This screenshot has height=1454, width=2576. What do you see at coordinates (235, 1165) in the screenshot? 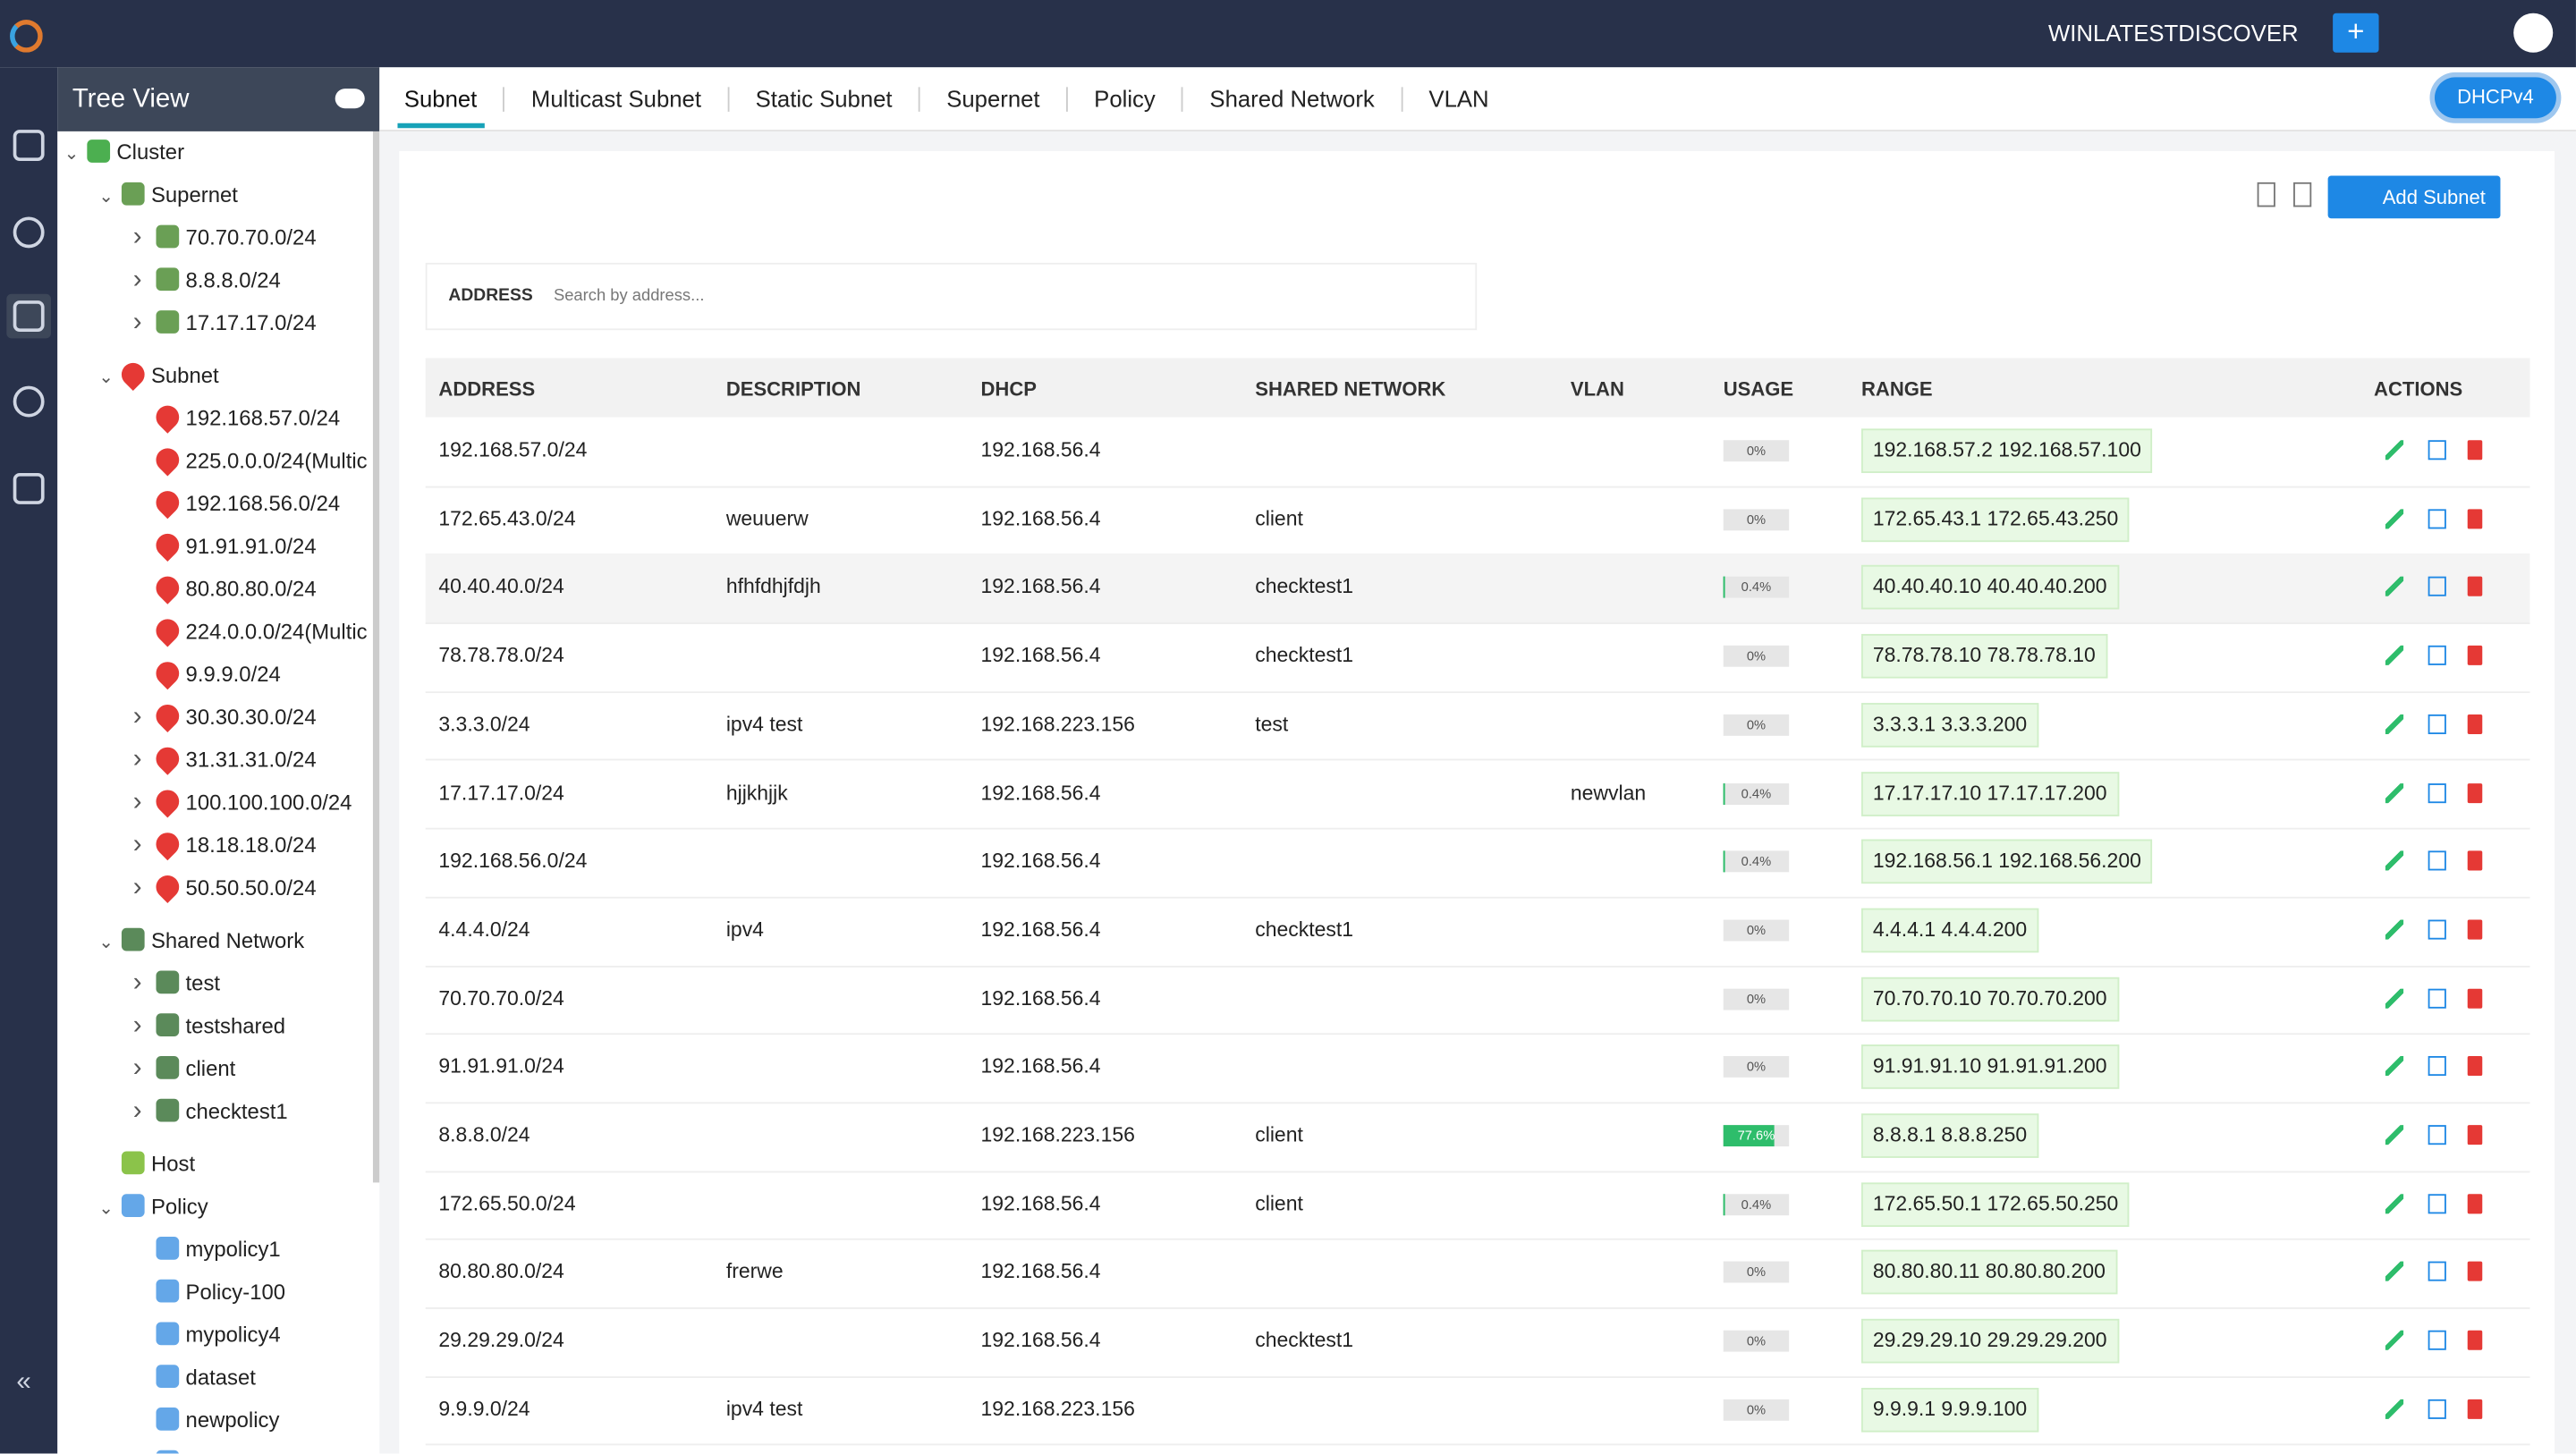
I see `tree-node: Host` at bounding box center [235, 1165].